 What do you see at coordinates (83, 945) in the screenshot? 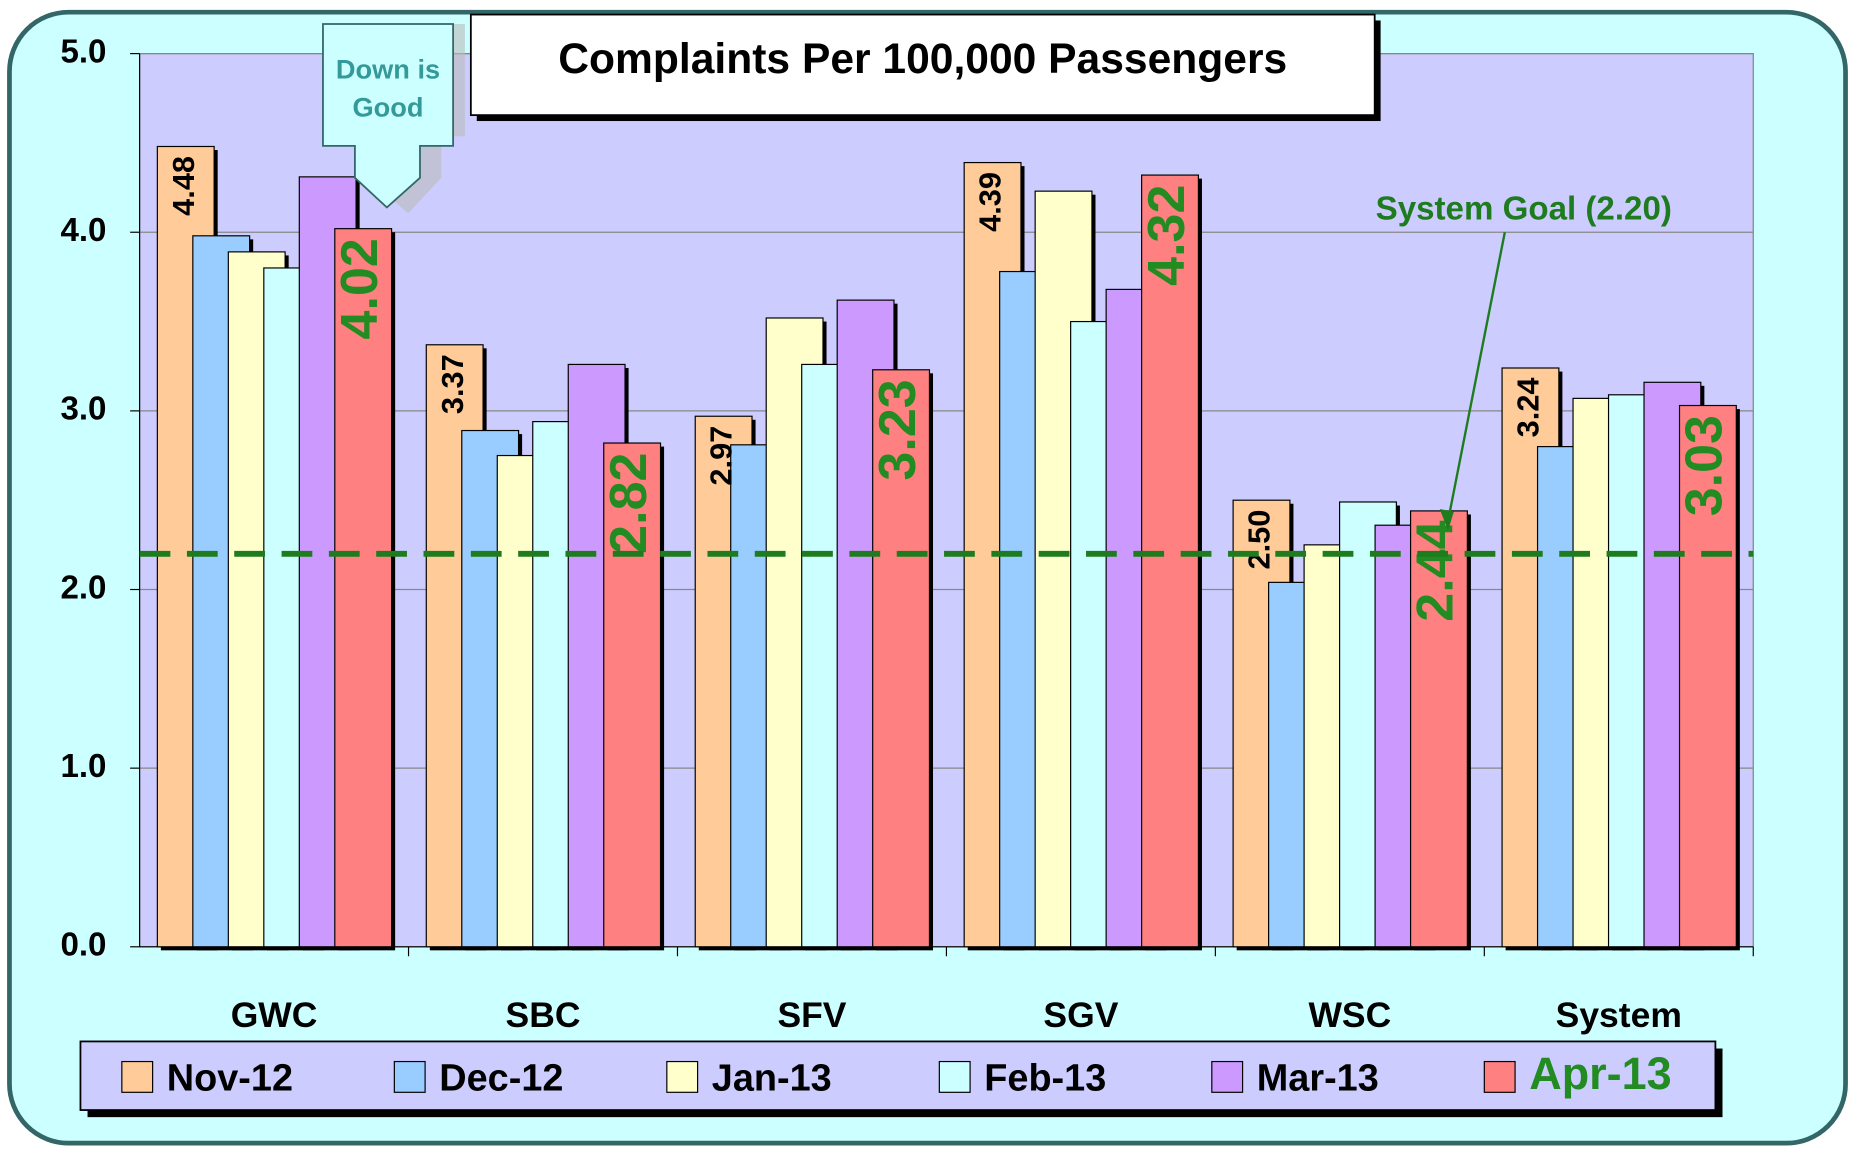
I see `y-tick-label: 0.0` at bounding box center [83, 945].